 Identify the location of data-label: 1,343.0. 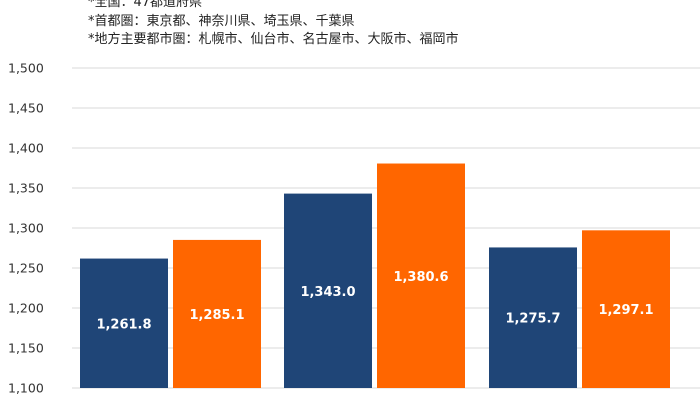
(327, 292).